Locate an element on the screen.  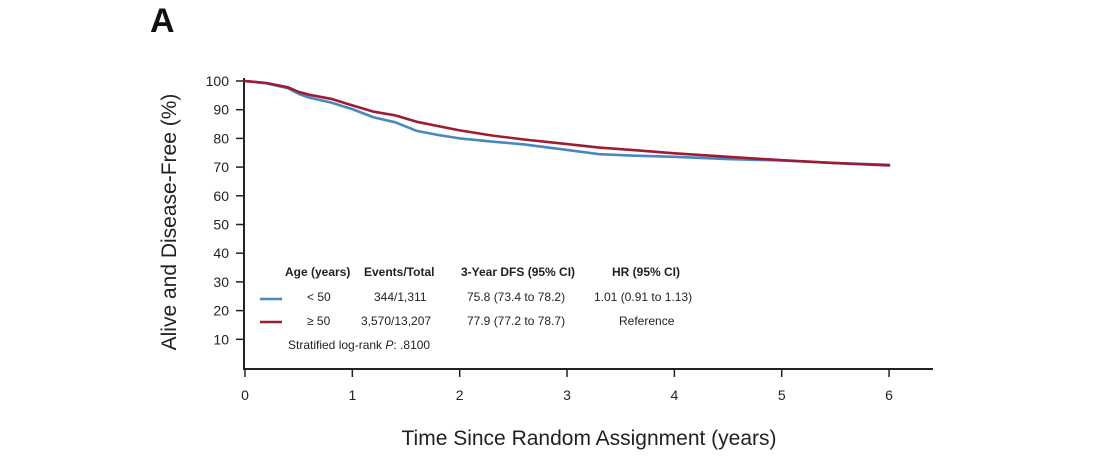
x-tick-label: 5 is located at coordinates (782, 395).